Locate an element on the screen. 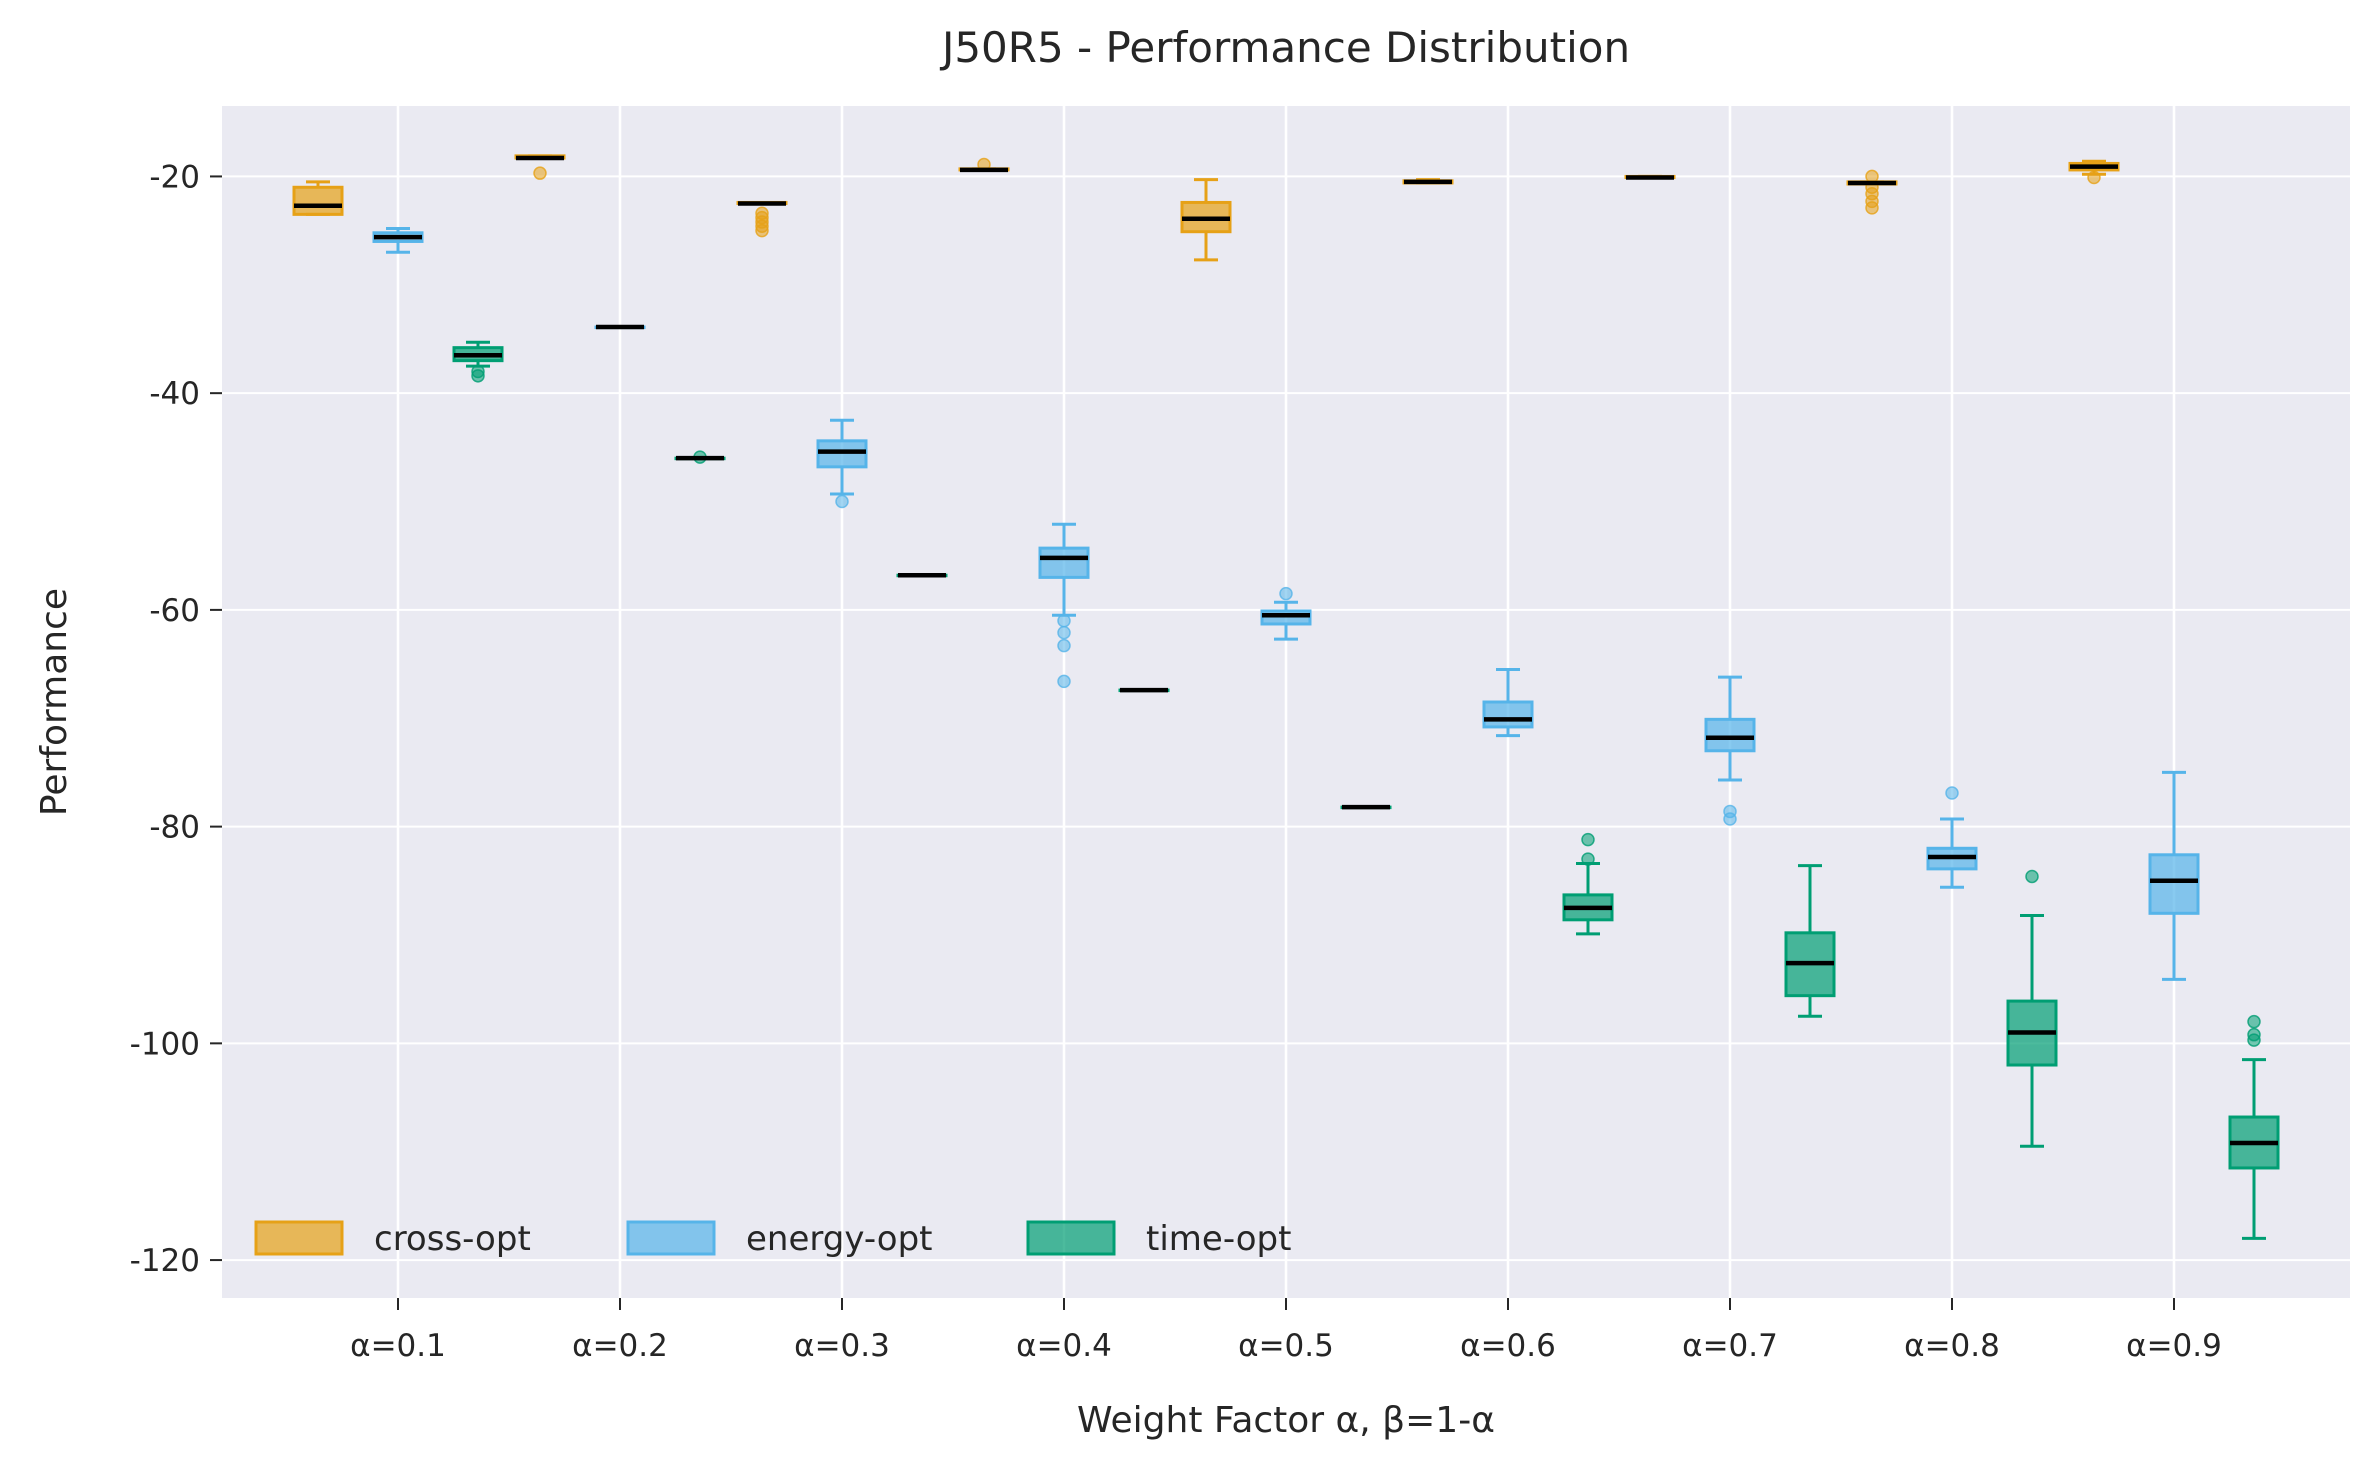  legend-label-energy-opt: energy-opt is located at coordinates (839, 1239).